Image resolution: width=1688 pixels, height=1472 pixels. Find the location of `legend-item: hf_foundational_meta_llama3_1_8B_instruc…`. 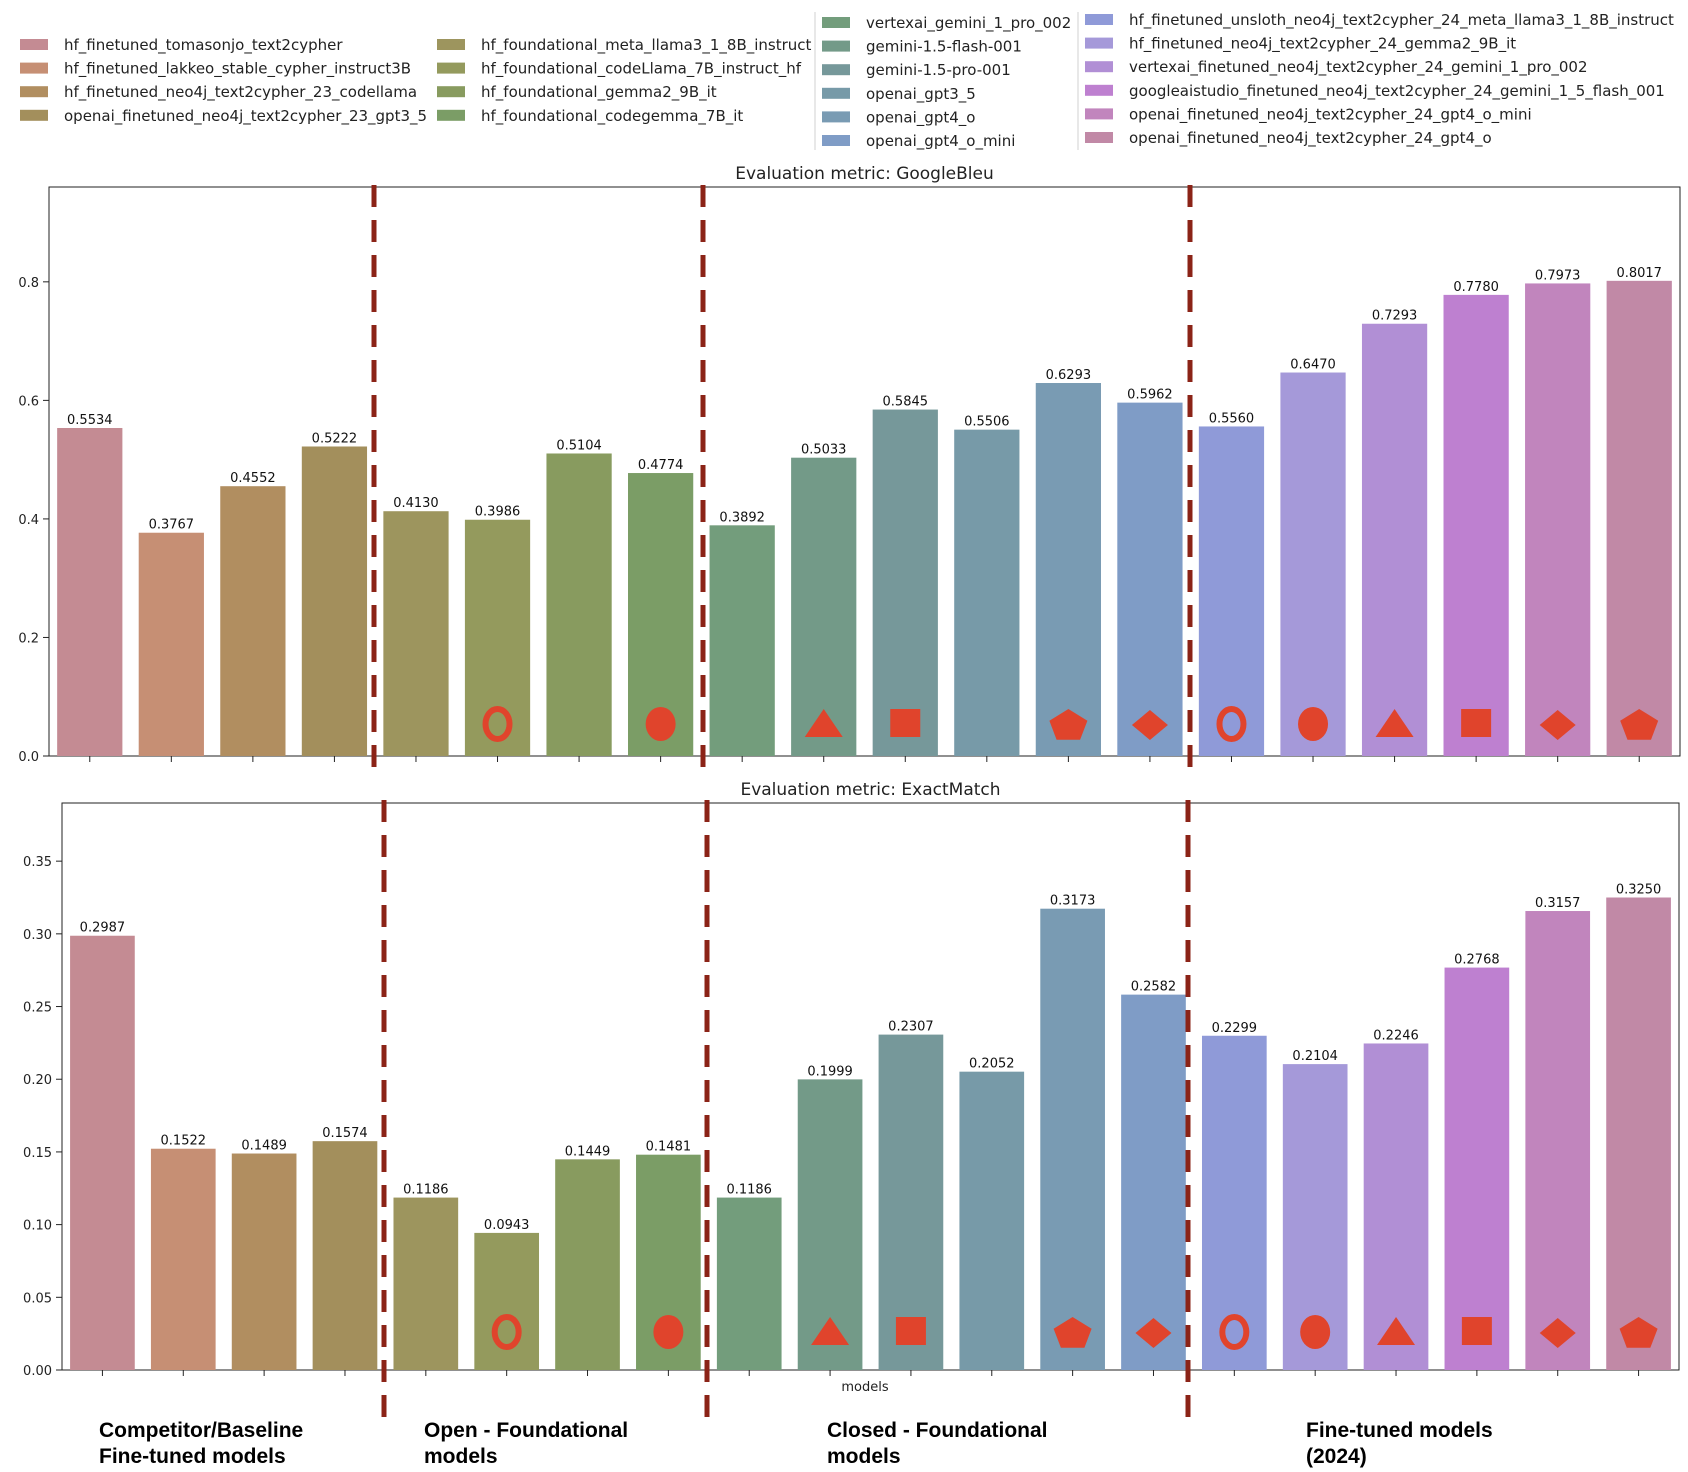

legend-item: hf_foundational_meta_llama3_1_8B_instruc… is located at coordinates (624, 45).